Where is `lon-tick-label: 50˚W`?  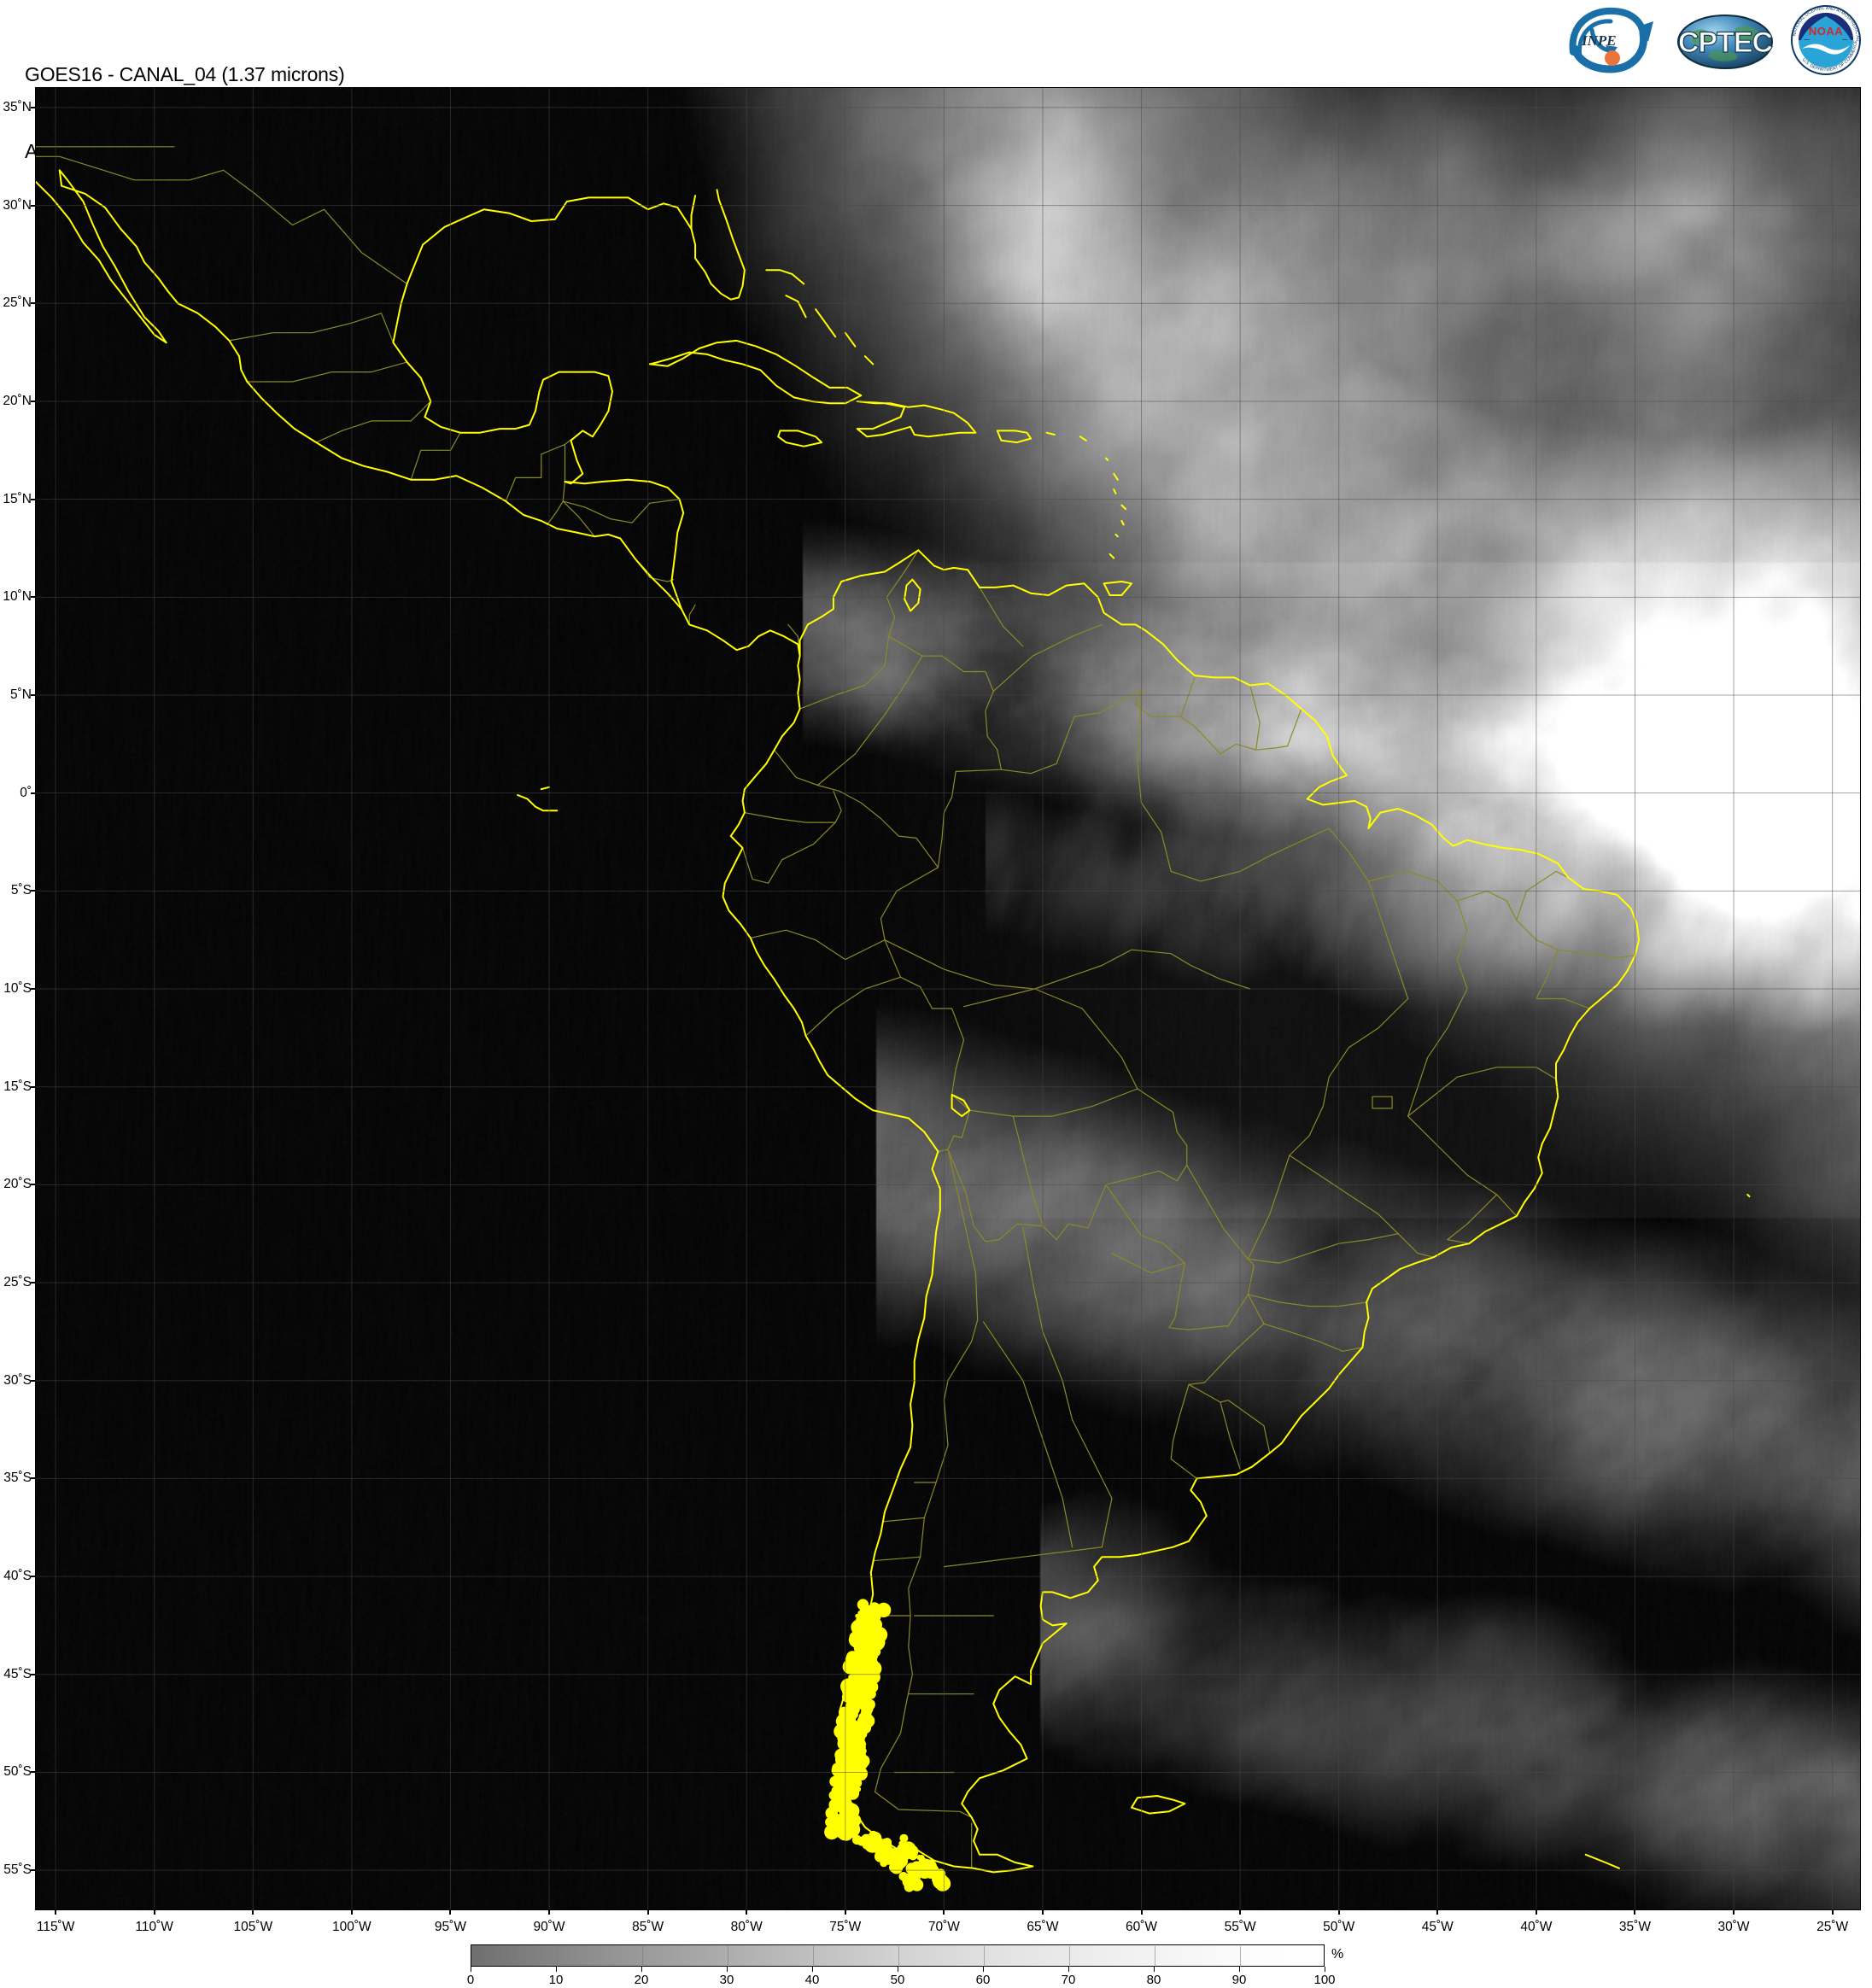 lon-tick-label: 50˚W is located at coordinates (1339, 1927).